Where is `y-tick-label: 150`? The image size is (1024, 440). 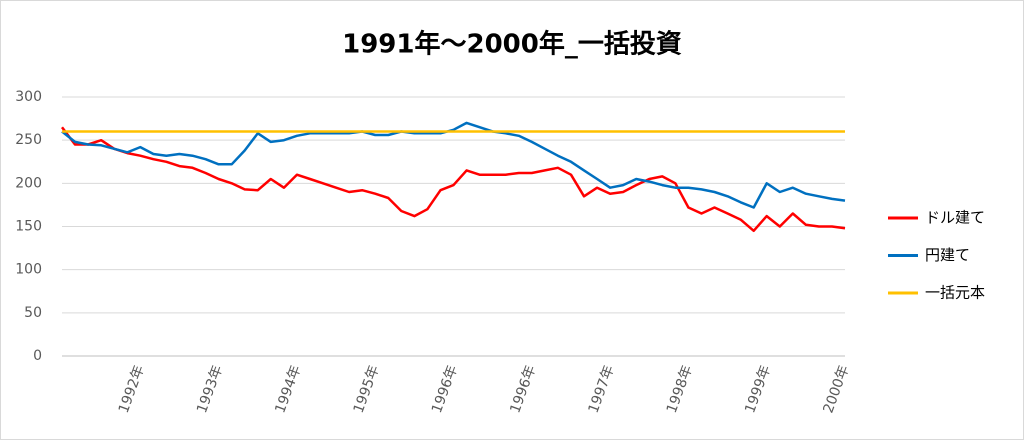 y-tick-label: 150 is located at coordinates (28, 227).